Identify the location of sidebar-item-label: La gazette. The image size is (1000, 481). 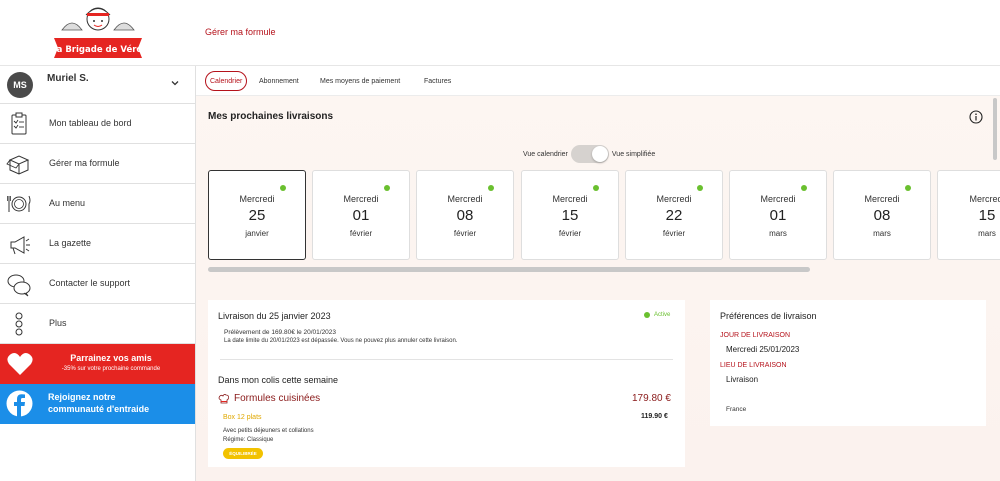
(70, 243).